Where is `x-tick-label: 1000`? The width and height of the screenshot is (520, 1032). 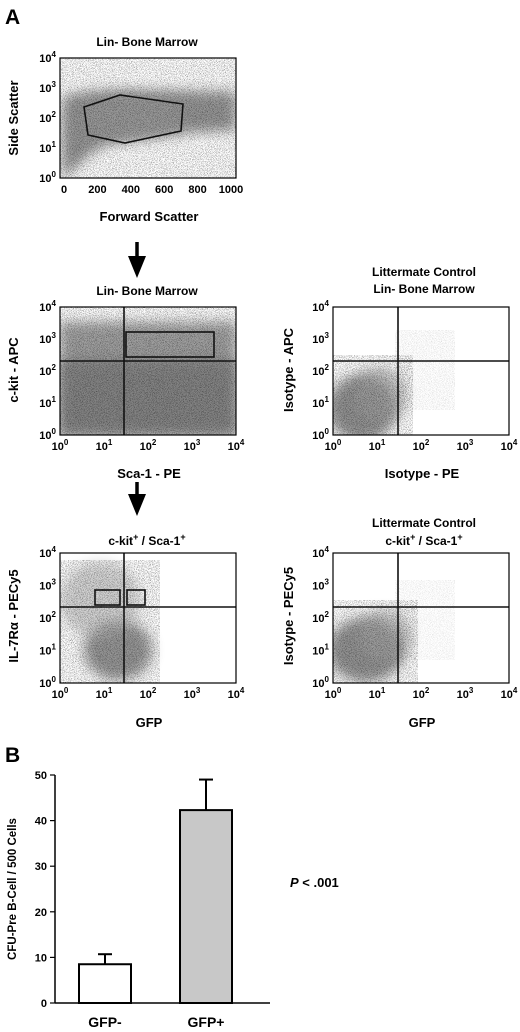 x-tick-label: 1000 is located at coordinates (231, 190).